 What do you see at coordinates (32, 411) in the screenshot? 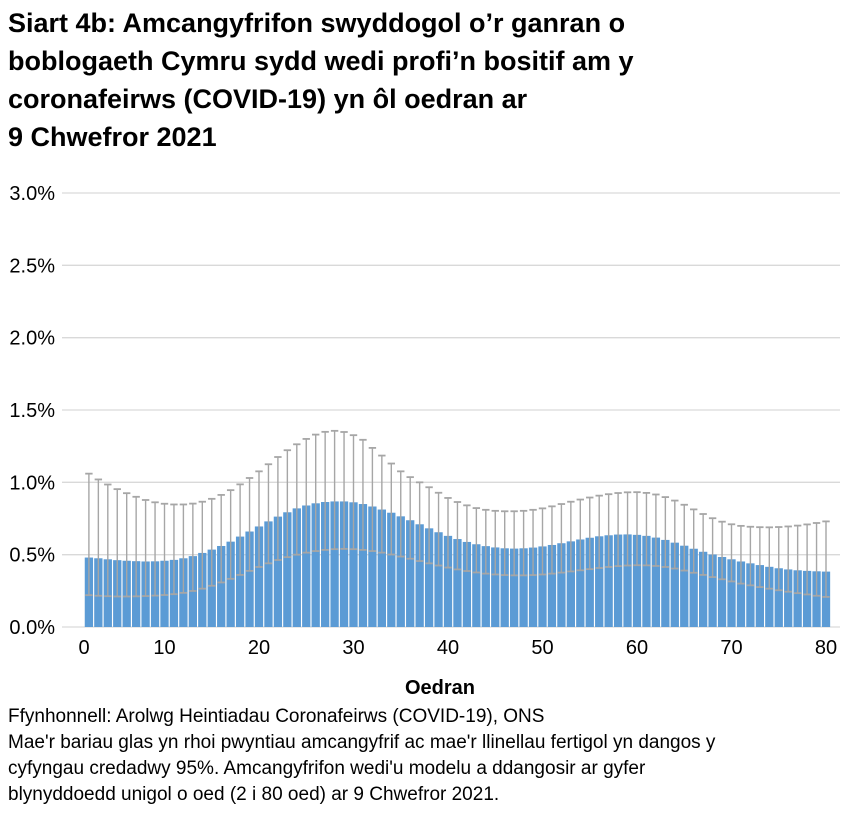
I see `y-tick-label: 1.5%` at bounding box center [32, 411].